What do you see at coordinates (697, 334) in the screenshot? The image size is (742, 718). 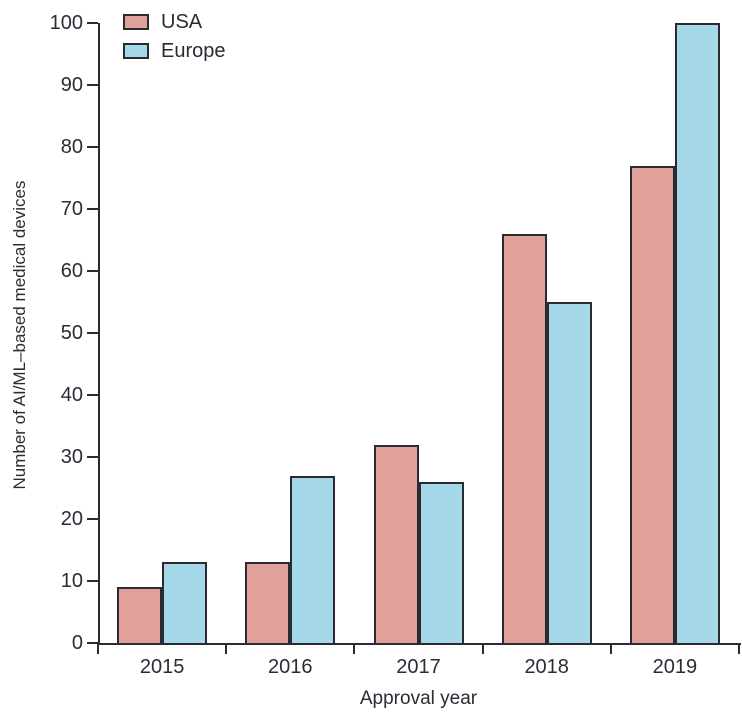 I see `bar-europe-2019` at bounding box center [697, 334].